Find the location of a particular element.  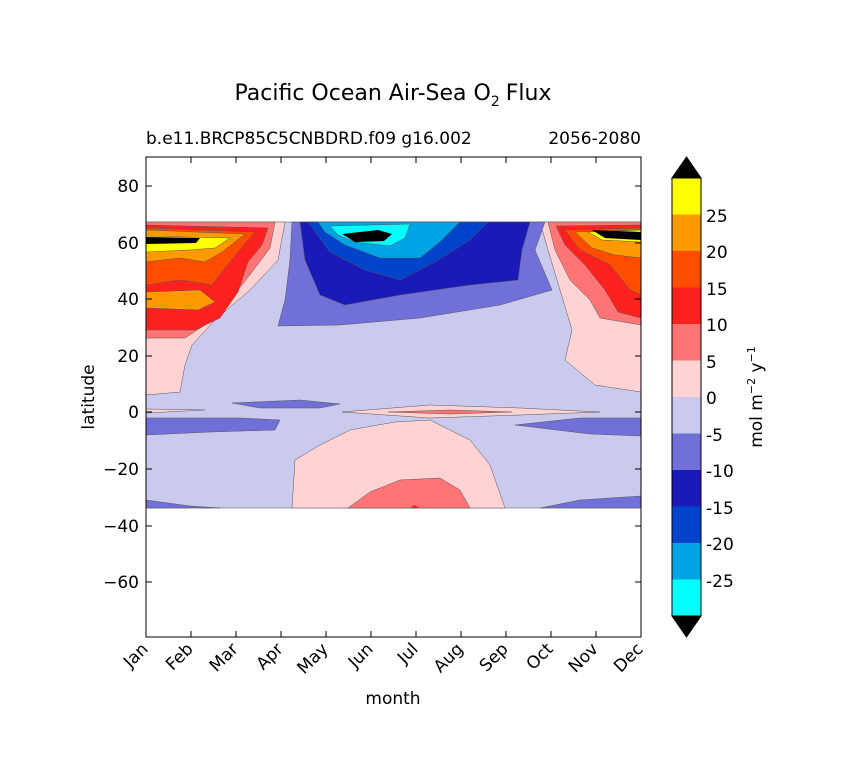

x-tick-label: May is located at coordinates (313, 658).